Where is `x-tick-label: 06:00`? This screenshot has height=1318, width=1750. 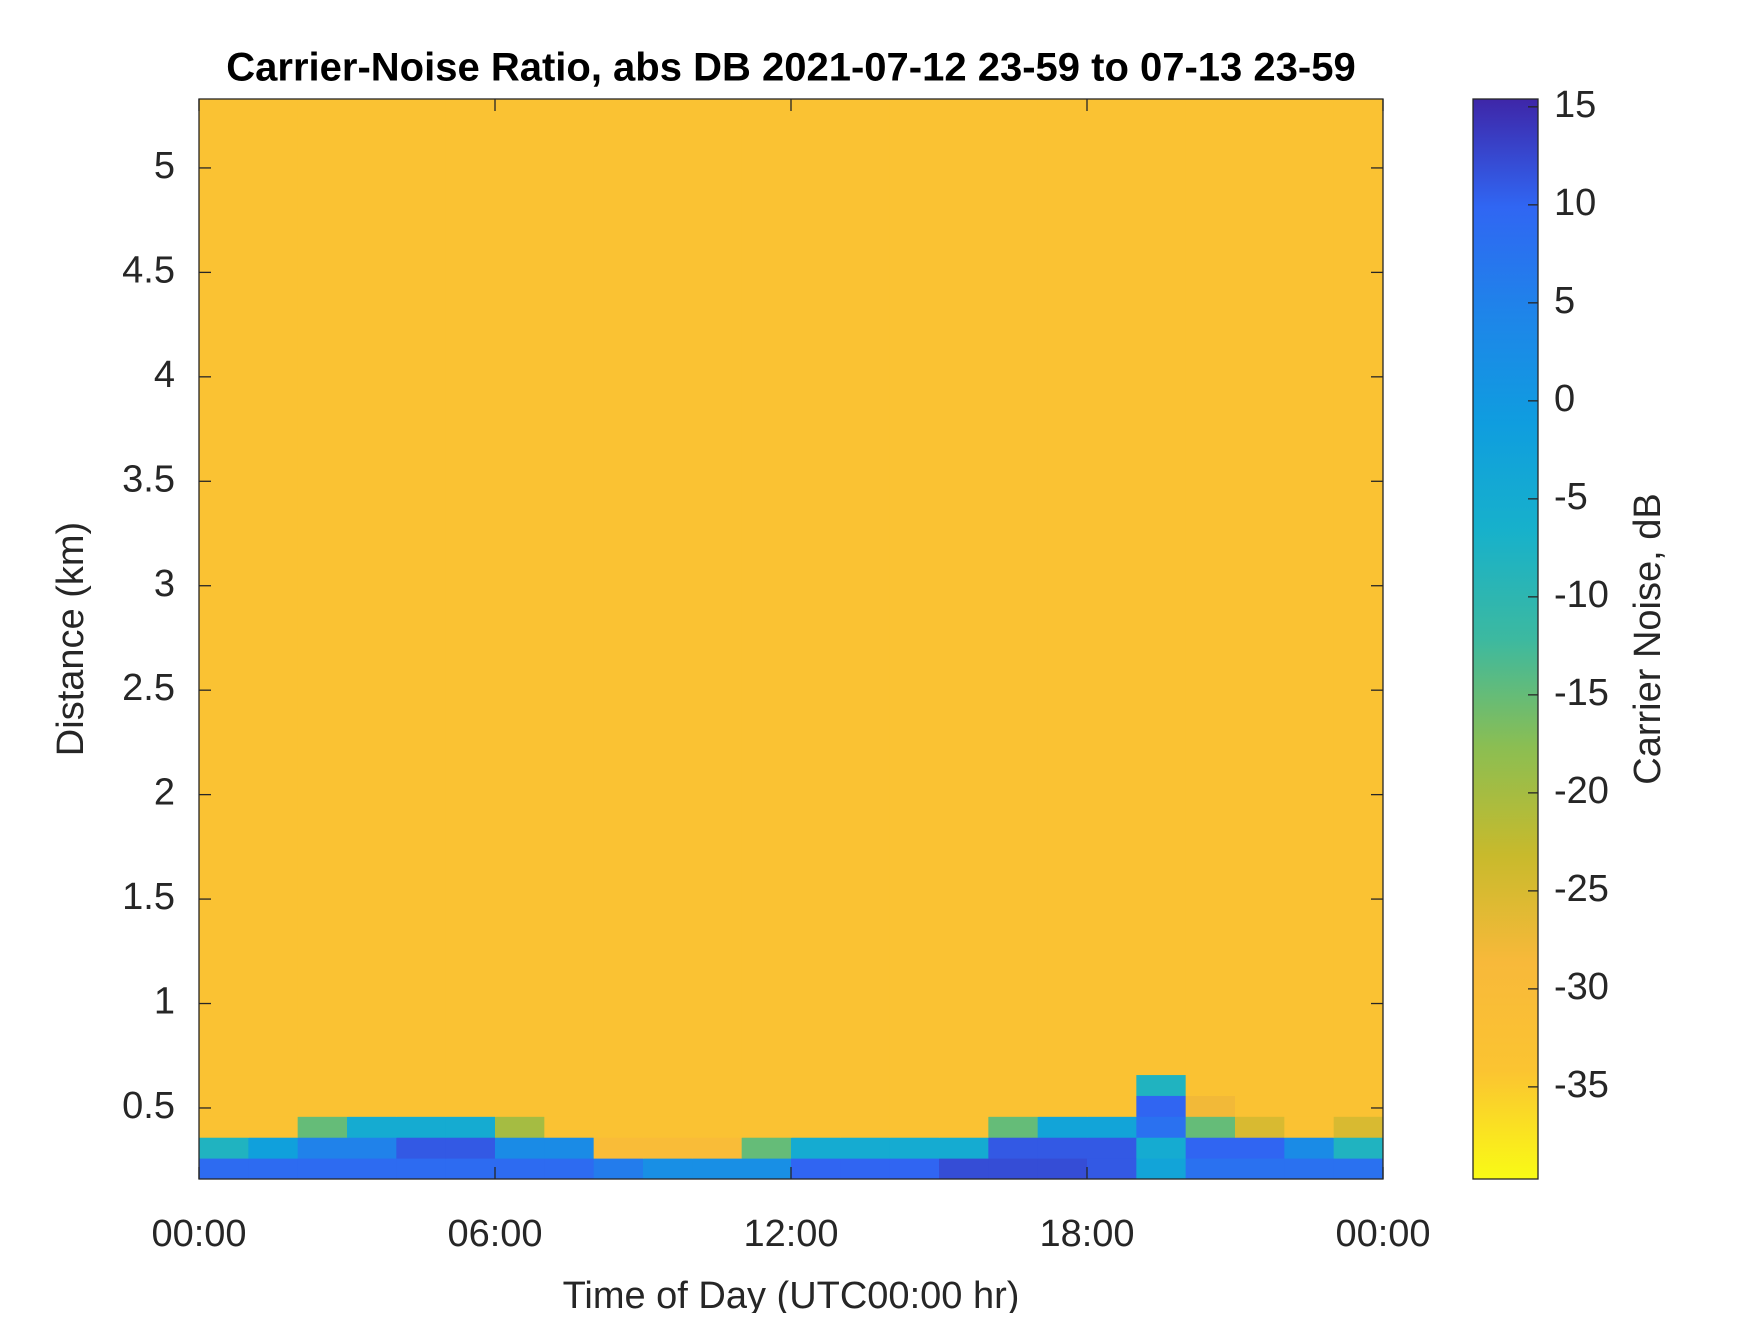
x-tick-label: 06:00 is located at coordinates (494, 1234).